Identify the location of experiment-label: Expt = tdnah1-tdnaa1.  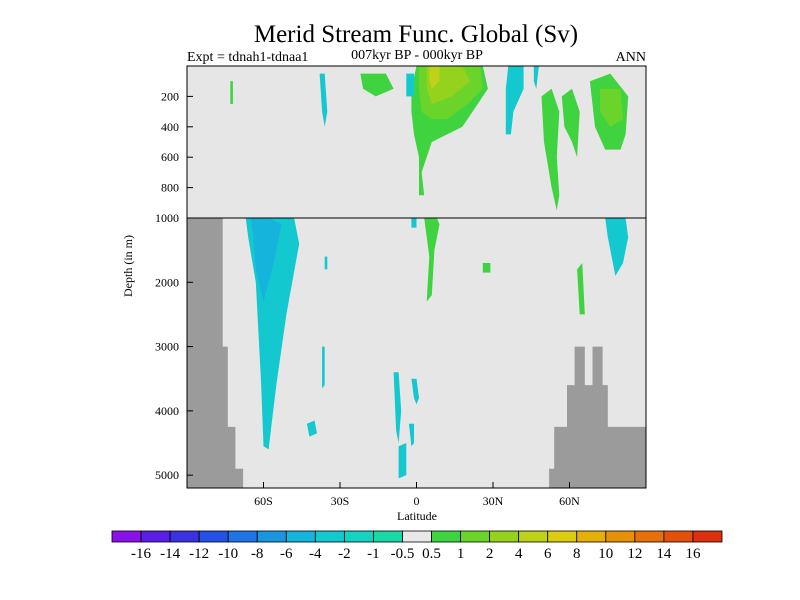
(247, 57).